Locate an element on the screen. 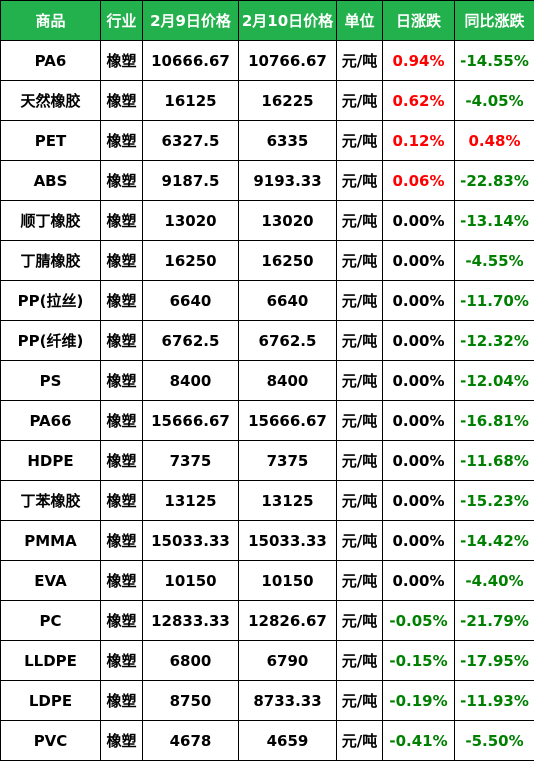 The width and height of the screenshot is (534, 761). table-row: 丁苯橡胶 橡塑 13125 13125 元/吨 0.00% -15.23% is located at coordinates (267, 500).